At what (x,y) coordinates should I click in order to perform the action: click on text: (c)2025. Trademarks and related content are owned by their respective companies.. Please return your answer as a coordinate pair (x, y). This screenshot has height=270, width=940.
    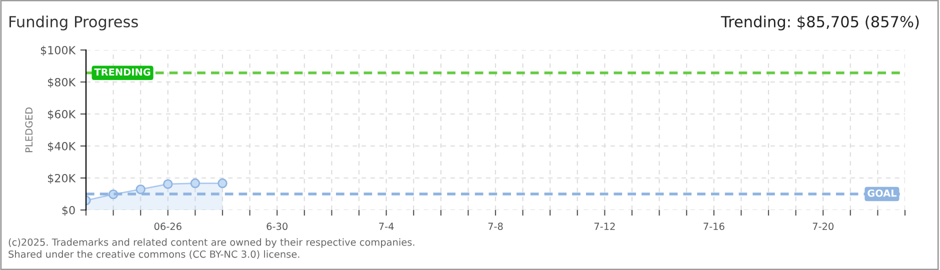
    Looking at the image, I should click on (211, 243).